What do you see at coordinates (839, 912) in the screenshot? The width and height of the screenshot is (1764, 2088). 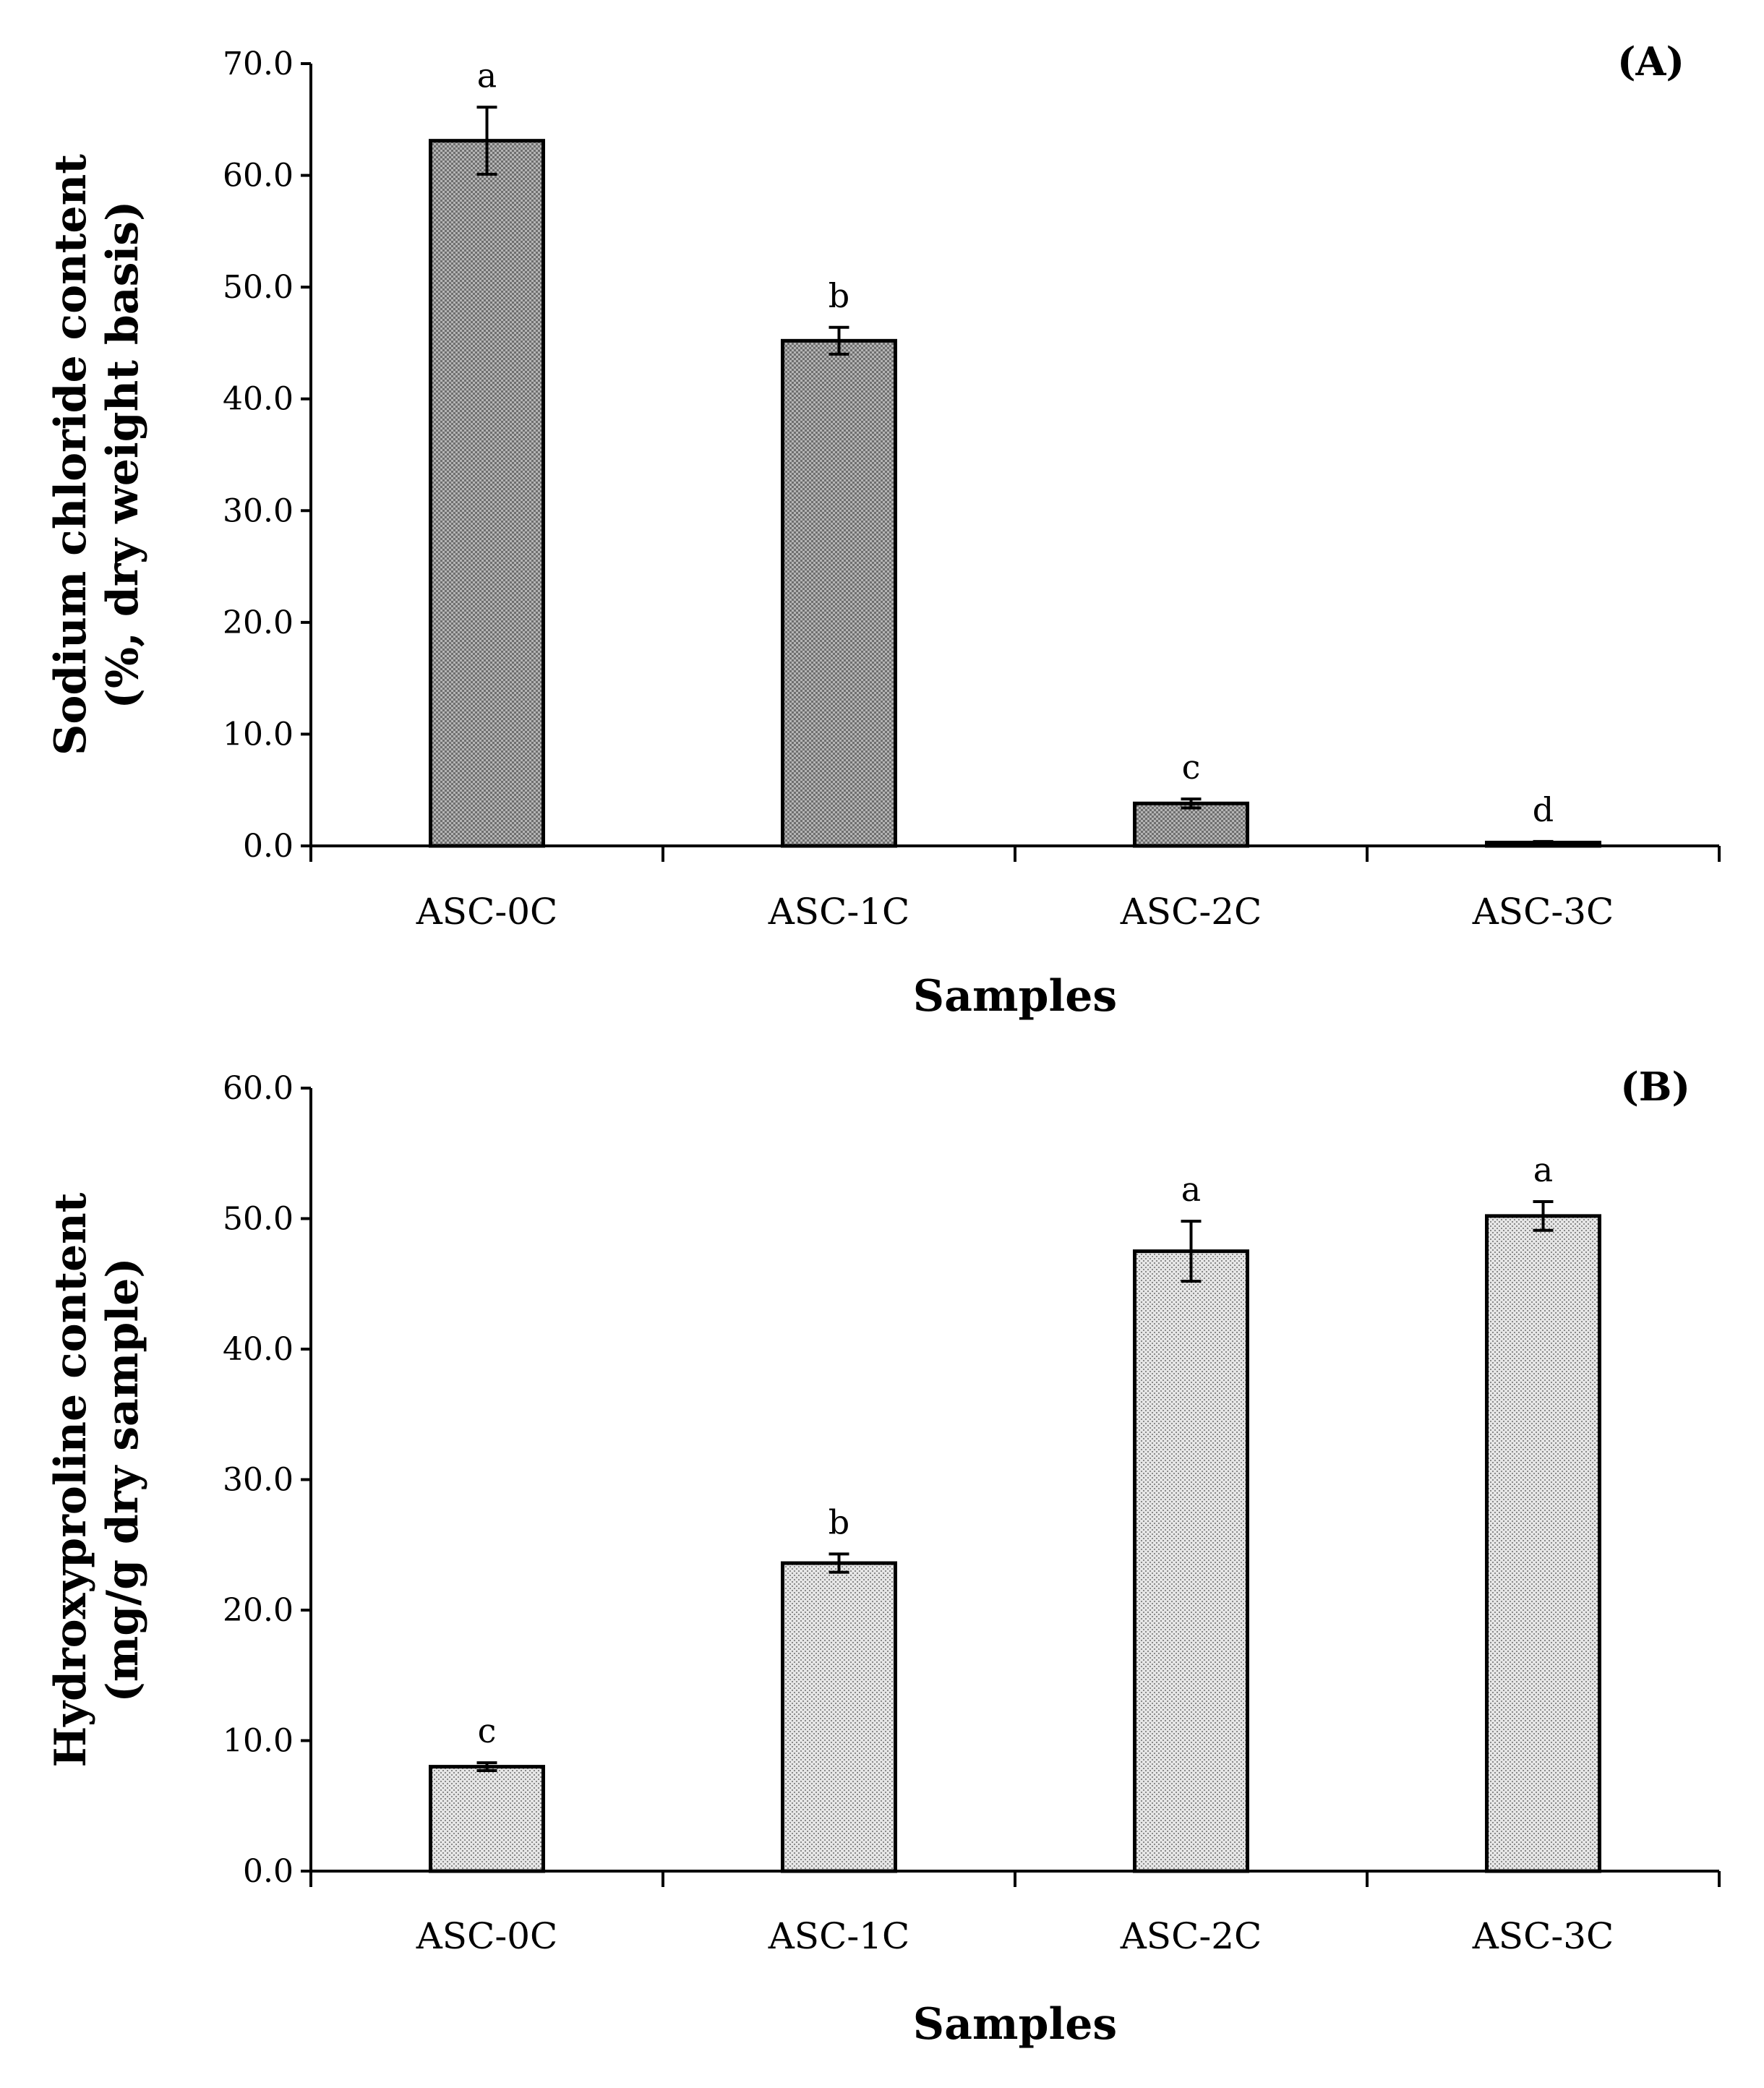 I see `panel-a-category-label: ASC-1C` at bounding box center [839, 912].